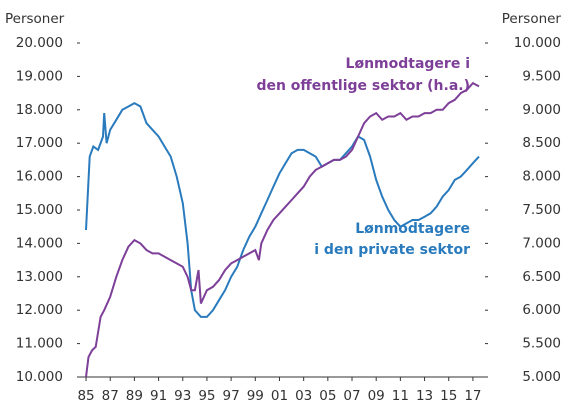 The image size is (566, 408). What do you see at coordinates (39, 110) in the screenshot?
I see `y-tick-label: 18.000` at bounding box center [39, 110].